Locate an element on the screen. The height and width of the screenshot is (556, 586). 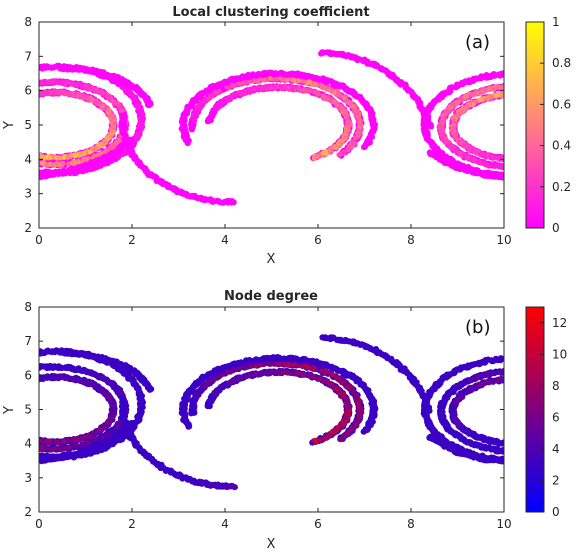
y-tick-label: 2 is located at coordinates (28, 228).